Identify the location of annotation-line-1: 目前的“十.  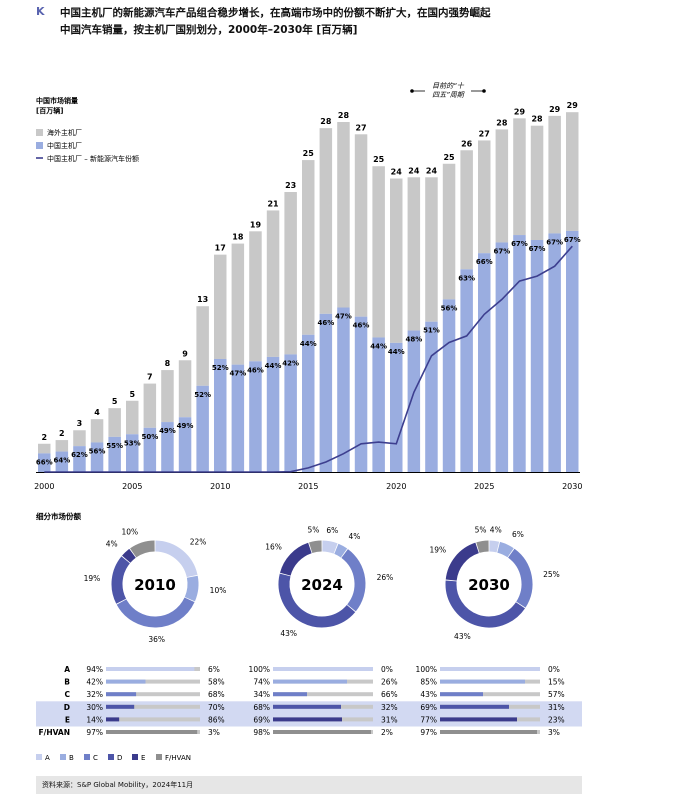
(448, 86).